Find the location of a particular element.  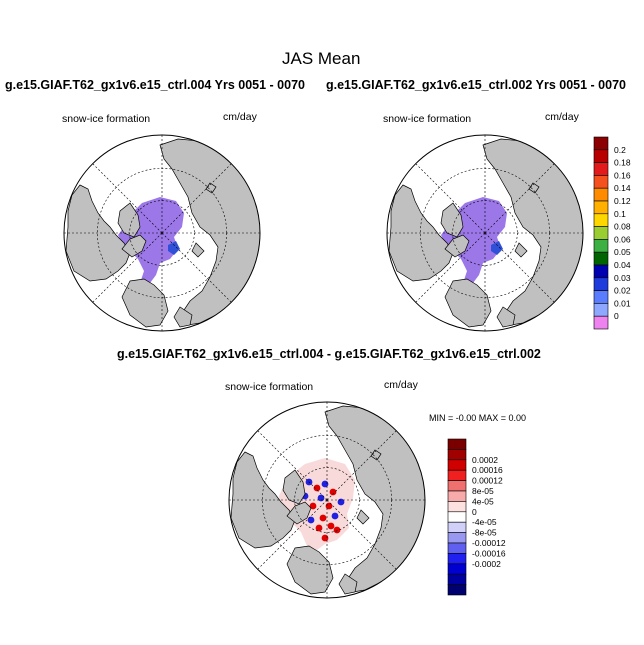

colorbar-label: 0.2 is located at coordinates (620, 150).